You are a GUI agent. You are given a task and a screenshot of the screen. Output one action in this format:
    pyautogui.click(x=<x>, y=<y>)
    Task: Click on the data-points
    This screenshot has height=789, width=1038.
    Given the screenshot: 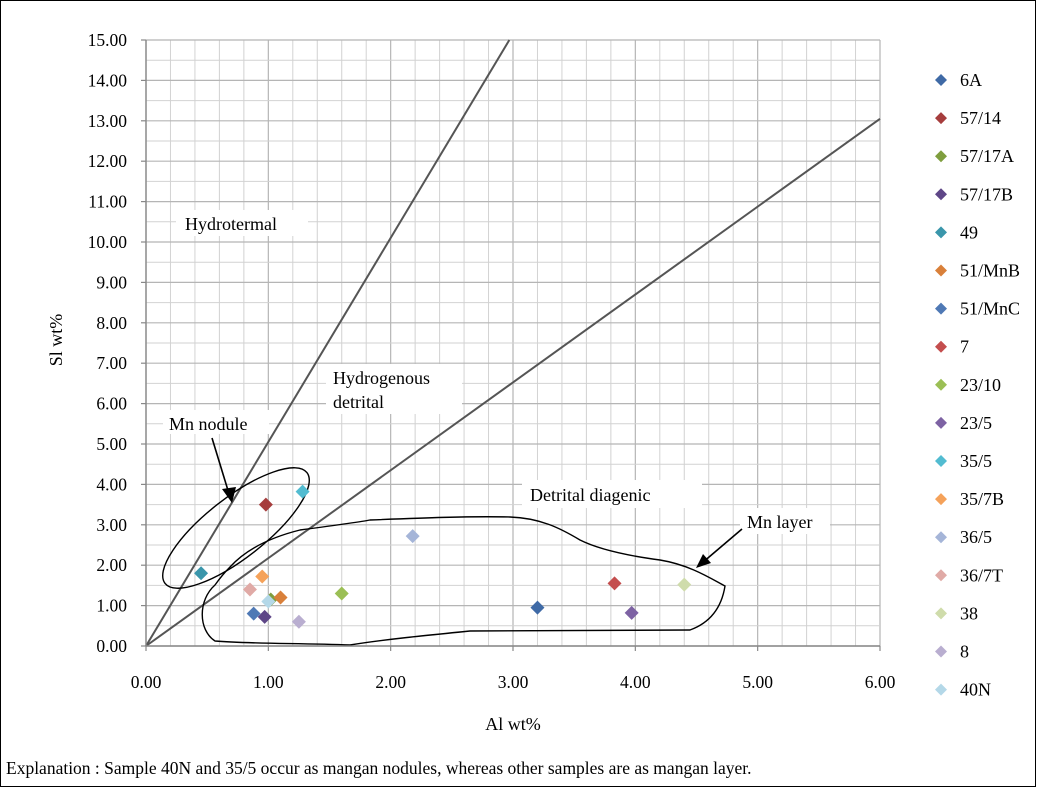 What is the action you would take?
    pyautogui.click(x=443, y=556)
    